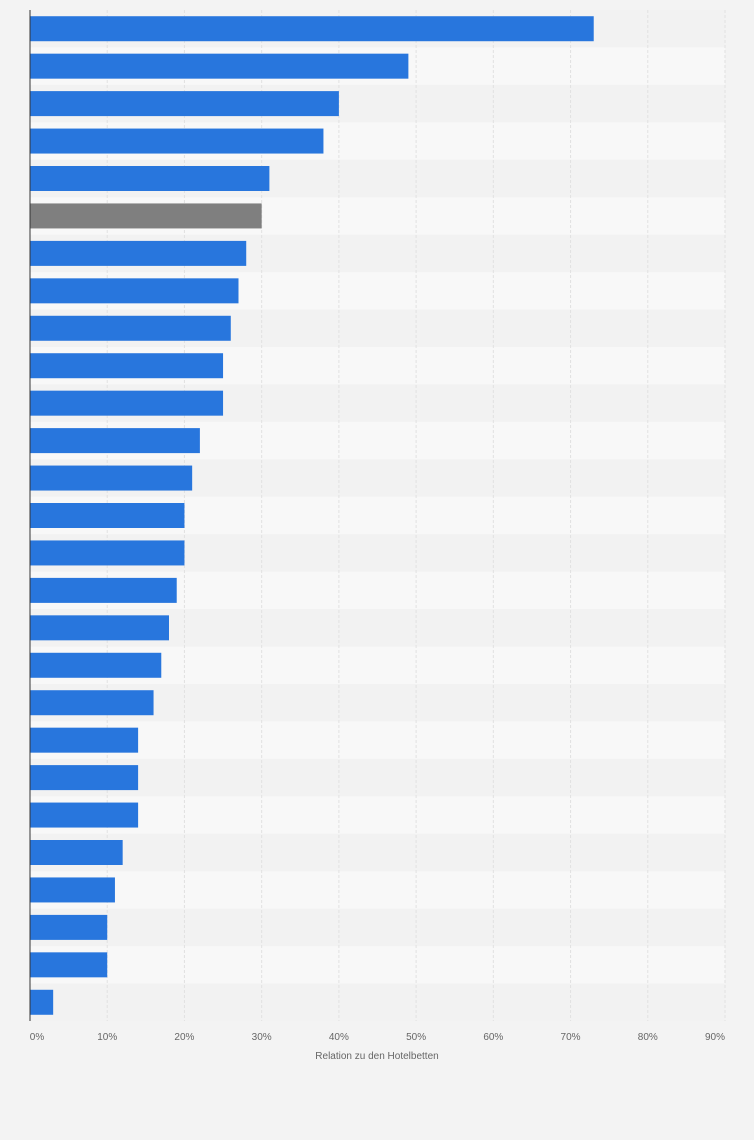  What do you see at coordinates (648, 1037) in the screenshot?
I see `x-tick-label: 80%` at bounding box center [648, 1037].